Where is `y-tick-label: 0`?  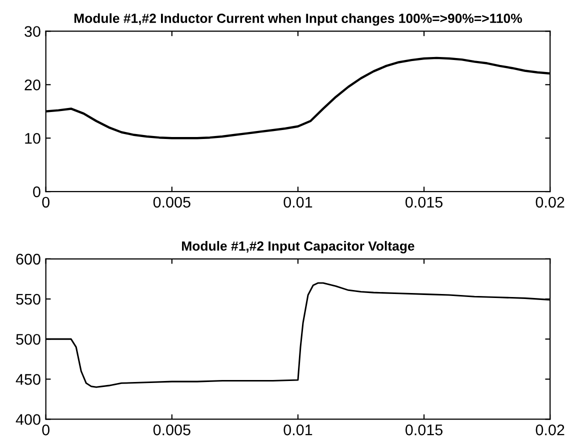 y-tick-label: 0 is located at coordinates (36, 192).